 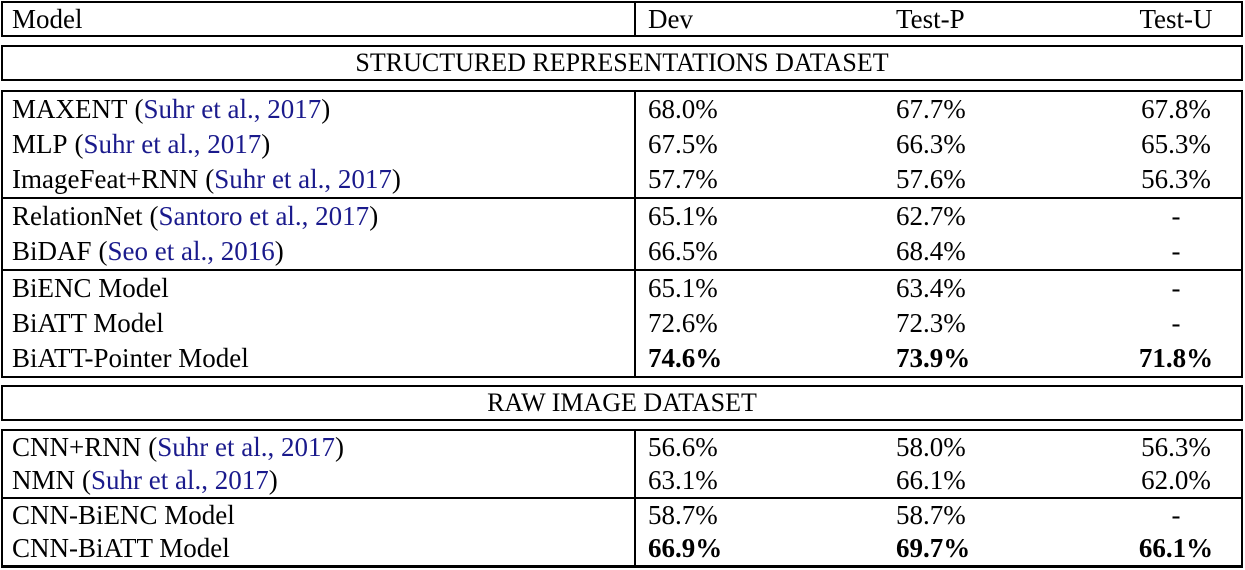 I want to click on test-p-value: 73.9%, so click(x=933, y=358).